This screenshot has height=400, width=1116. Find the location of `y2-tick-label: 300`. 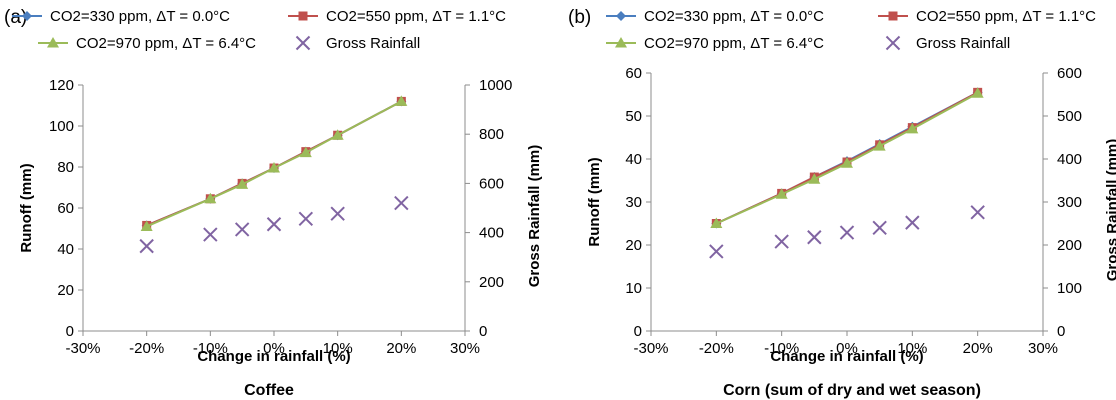

y2-tick-label: 300 is located at coordinates (1069, 202).